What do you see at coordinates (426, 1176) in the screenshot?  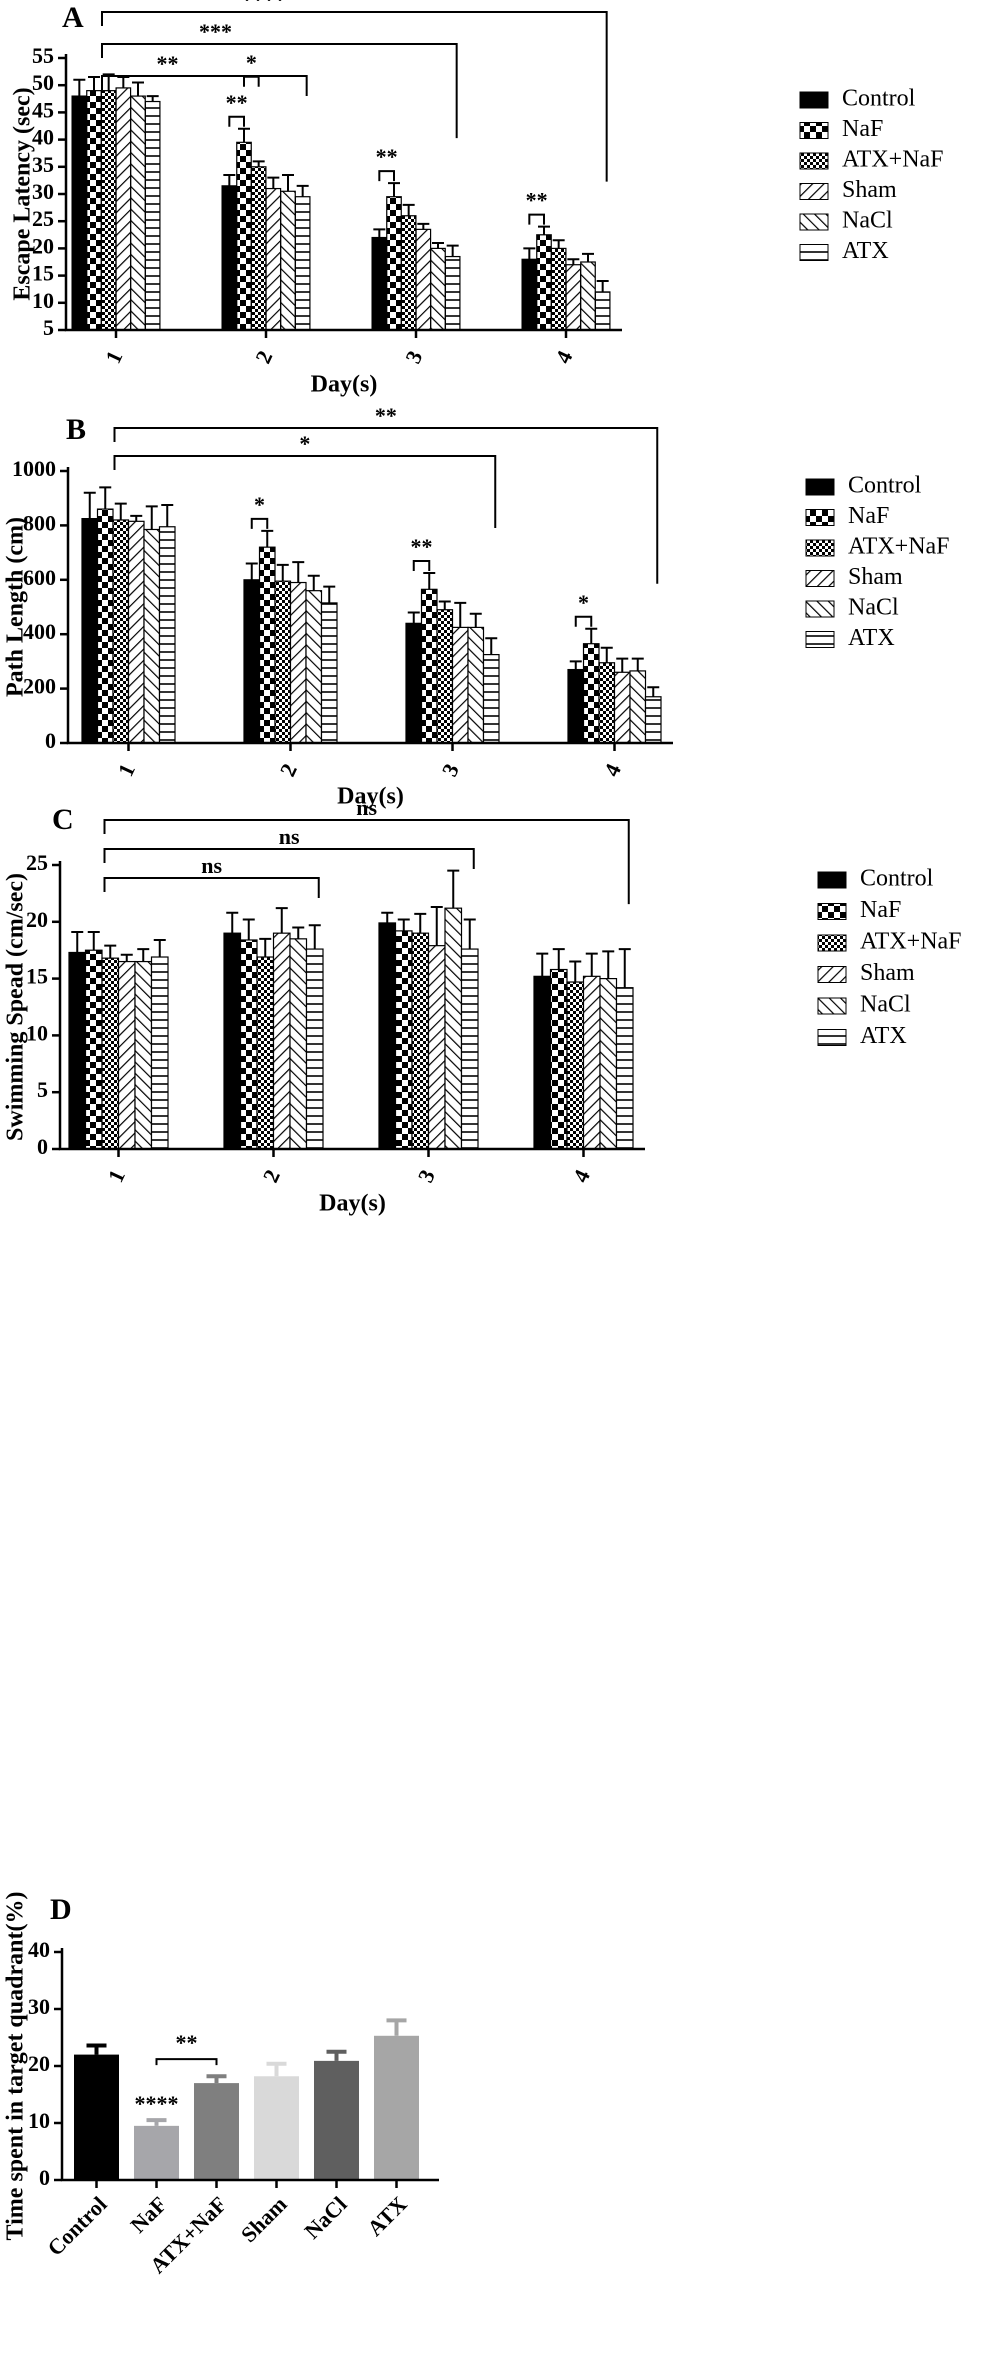 I see `x-tick-label: 3` at bounding box center [426, 1176].